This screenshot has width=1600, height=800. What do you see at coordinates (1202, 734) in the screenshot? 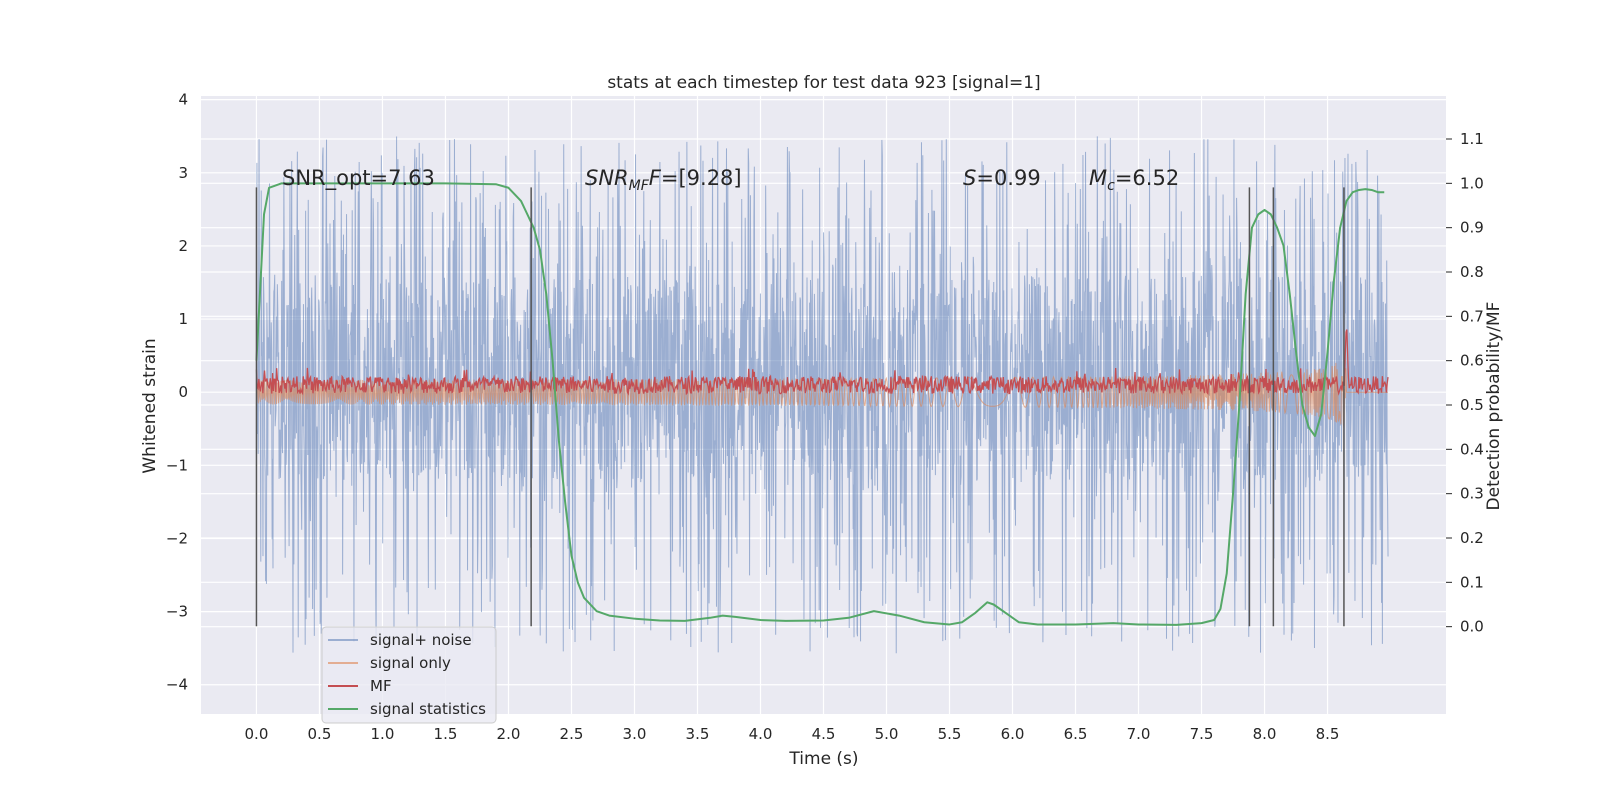
I see `x-tick-label: 7.5` at bounding box center [1202, 734].